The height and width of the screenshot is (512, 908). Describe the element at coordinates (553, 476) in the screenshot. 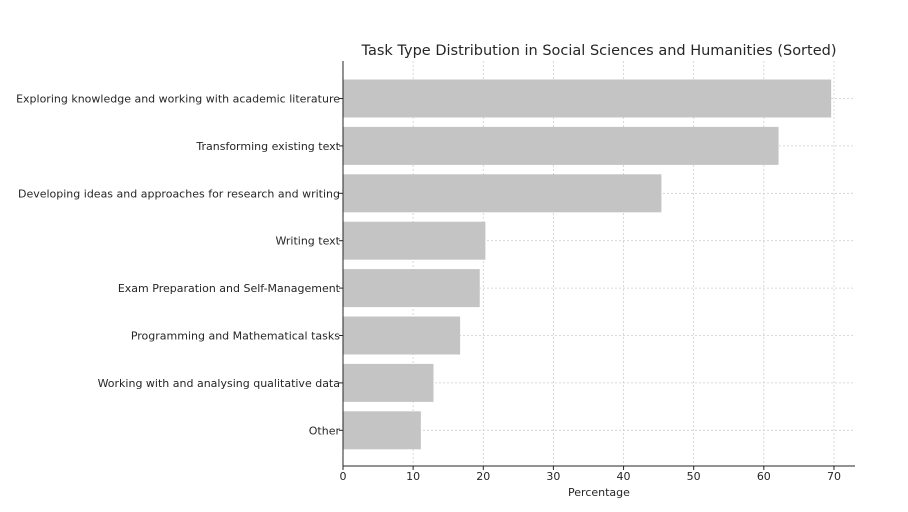

I see `x-tick-label: 30` at that location.